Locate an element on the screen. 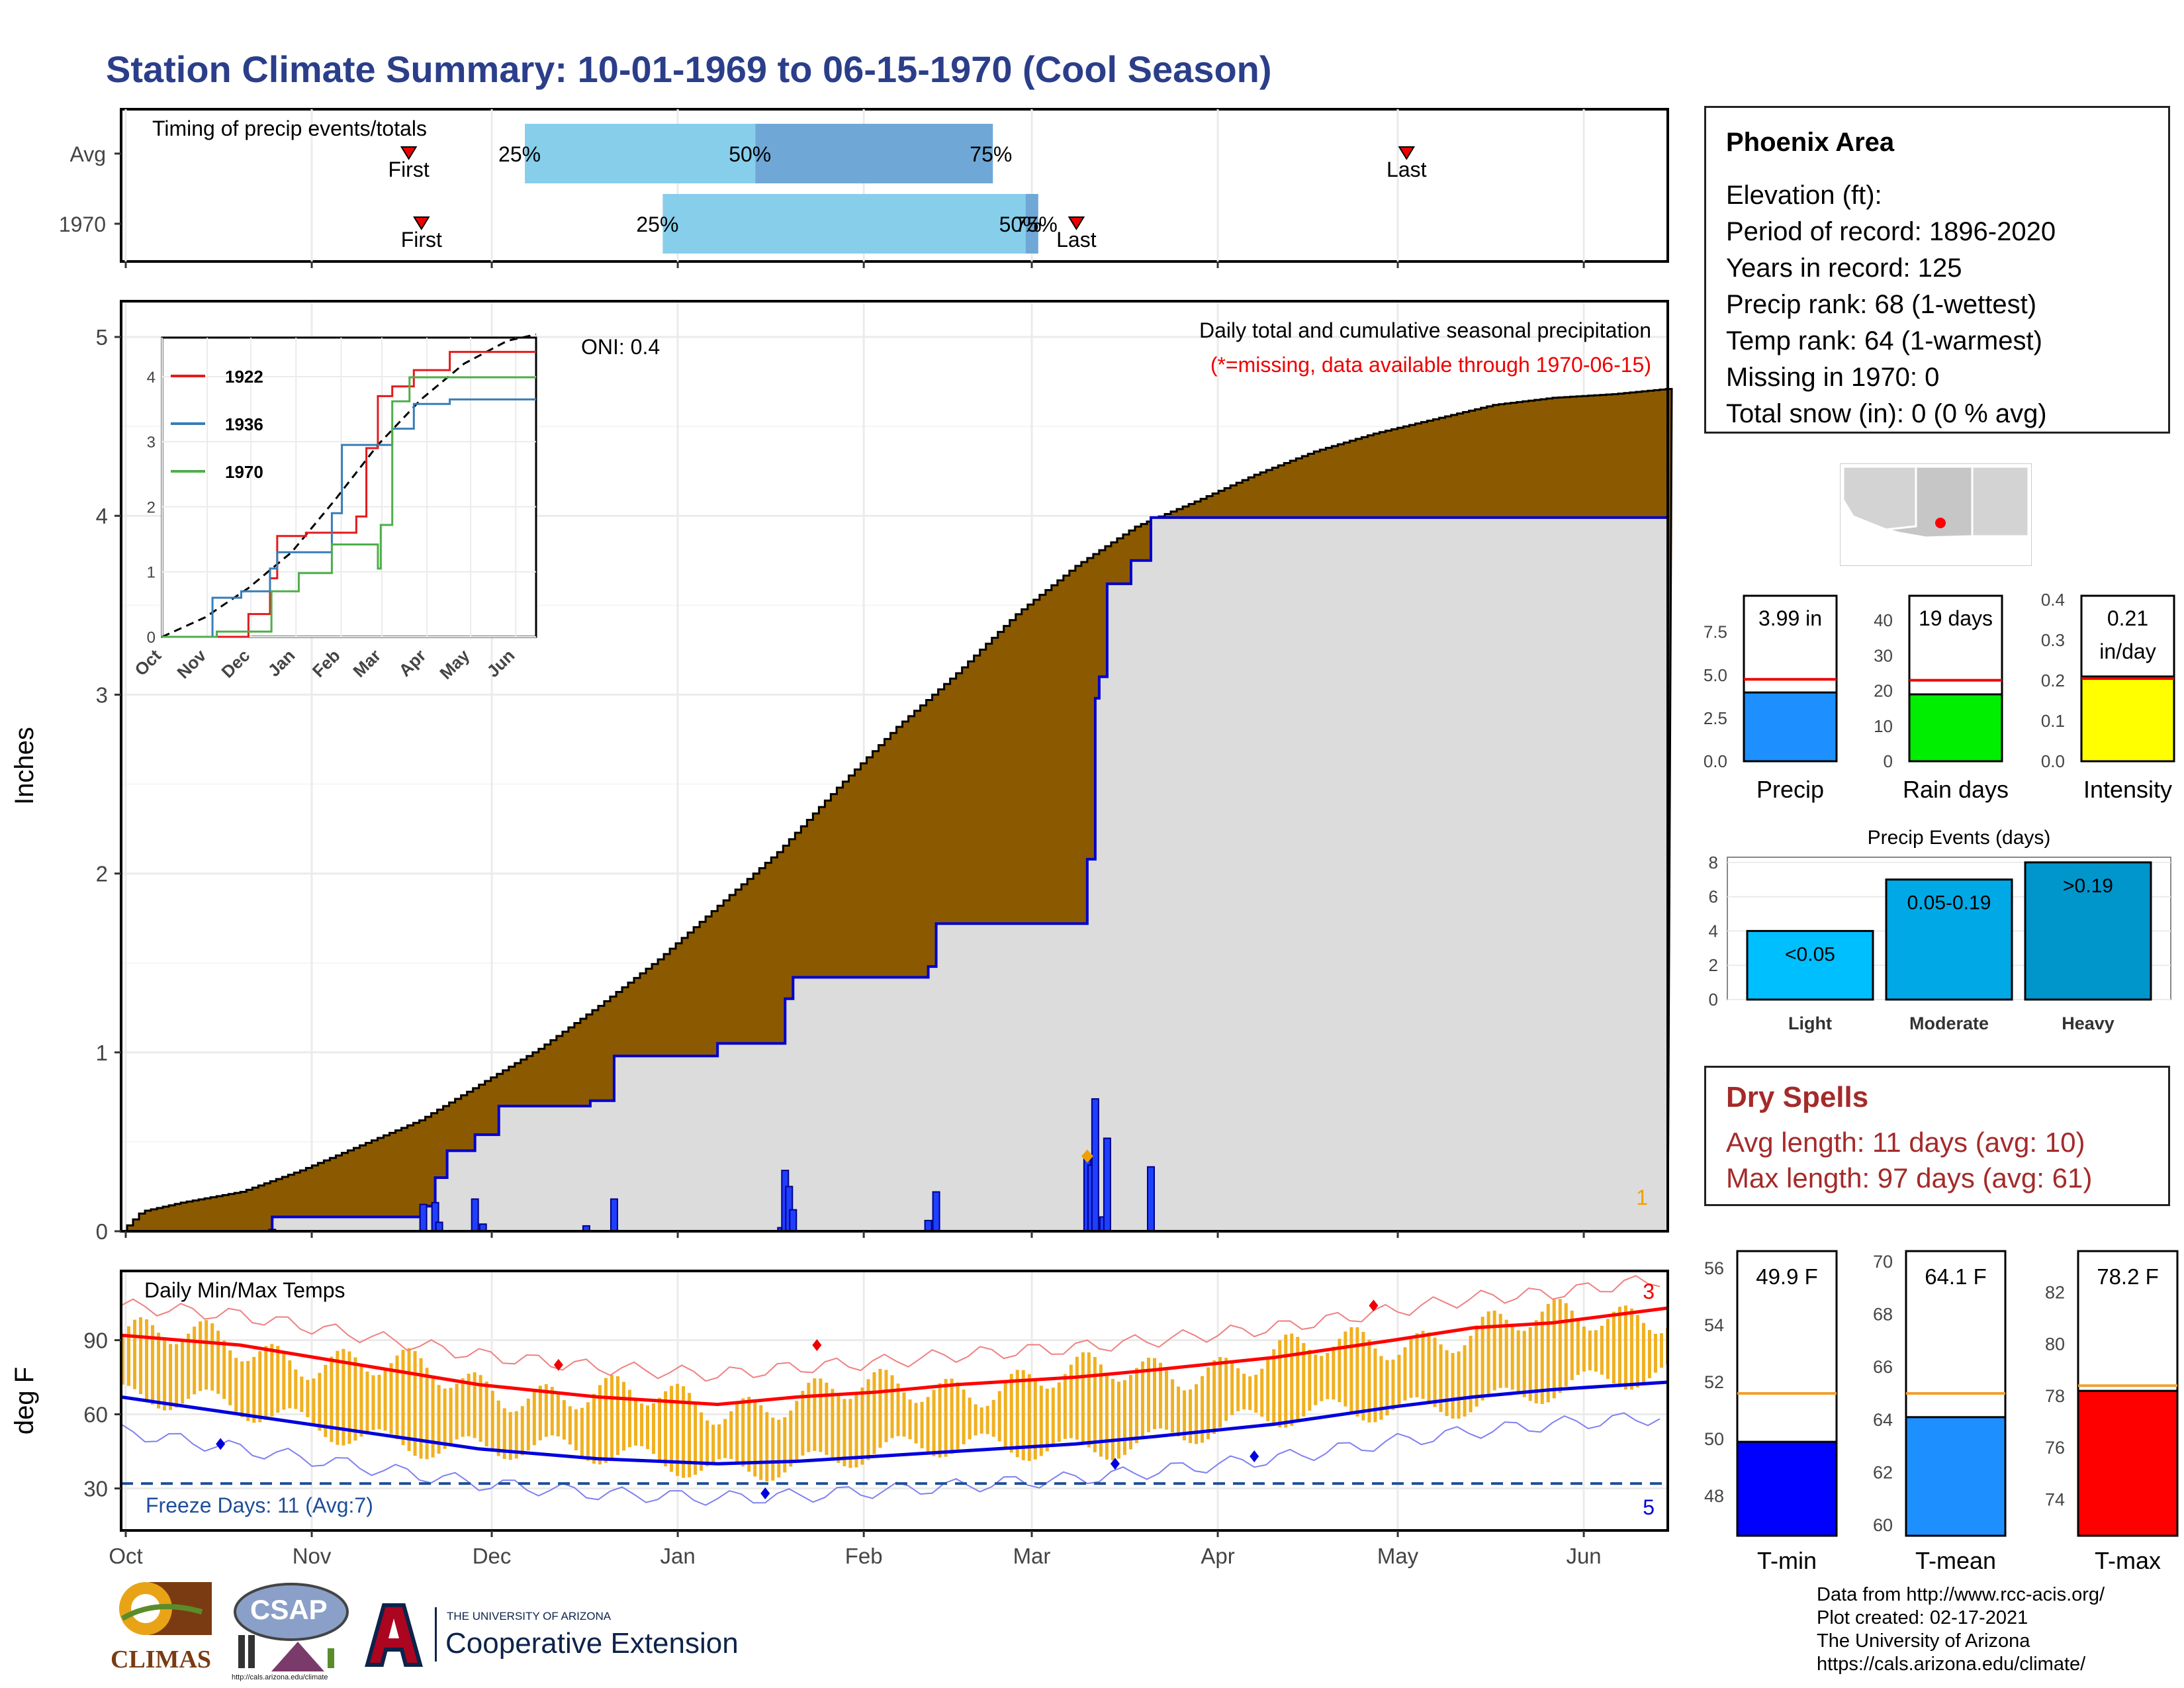  inset-series-line is located at coordinates (349, 518).